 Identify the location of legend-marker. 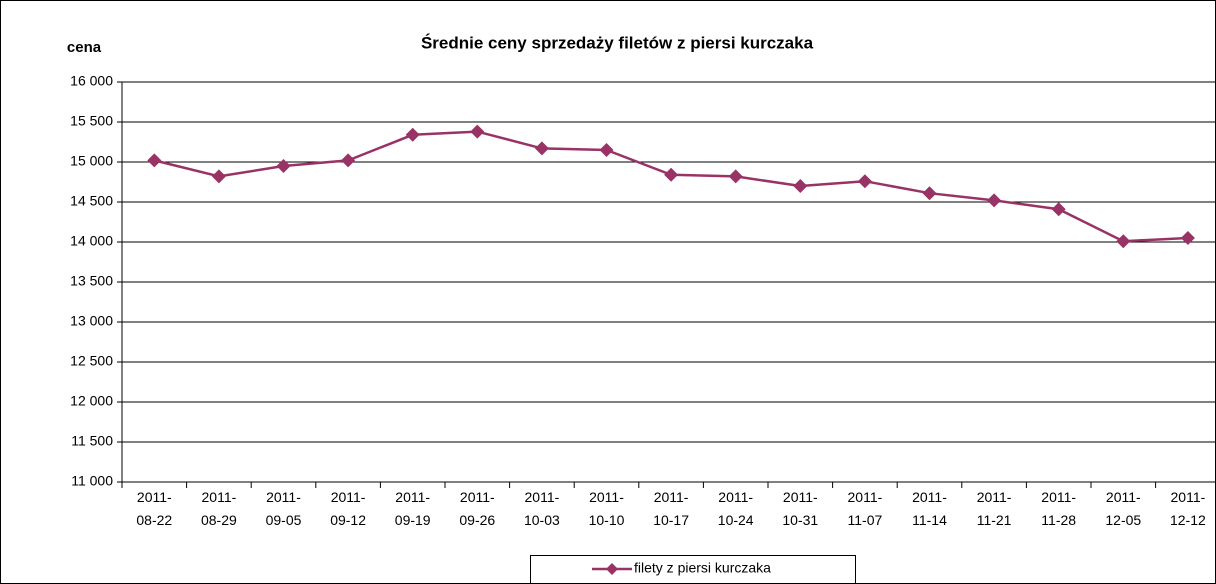
(612, 569).